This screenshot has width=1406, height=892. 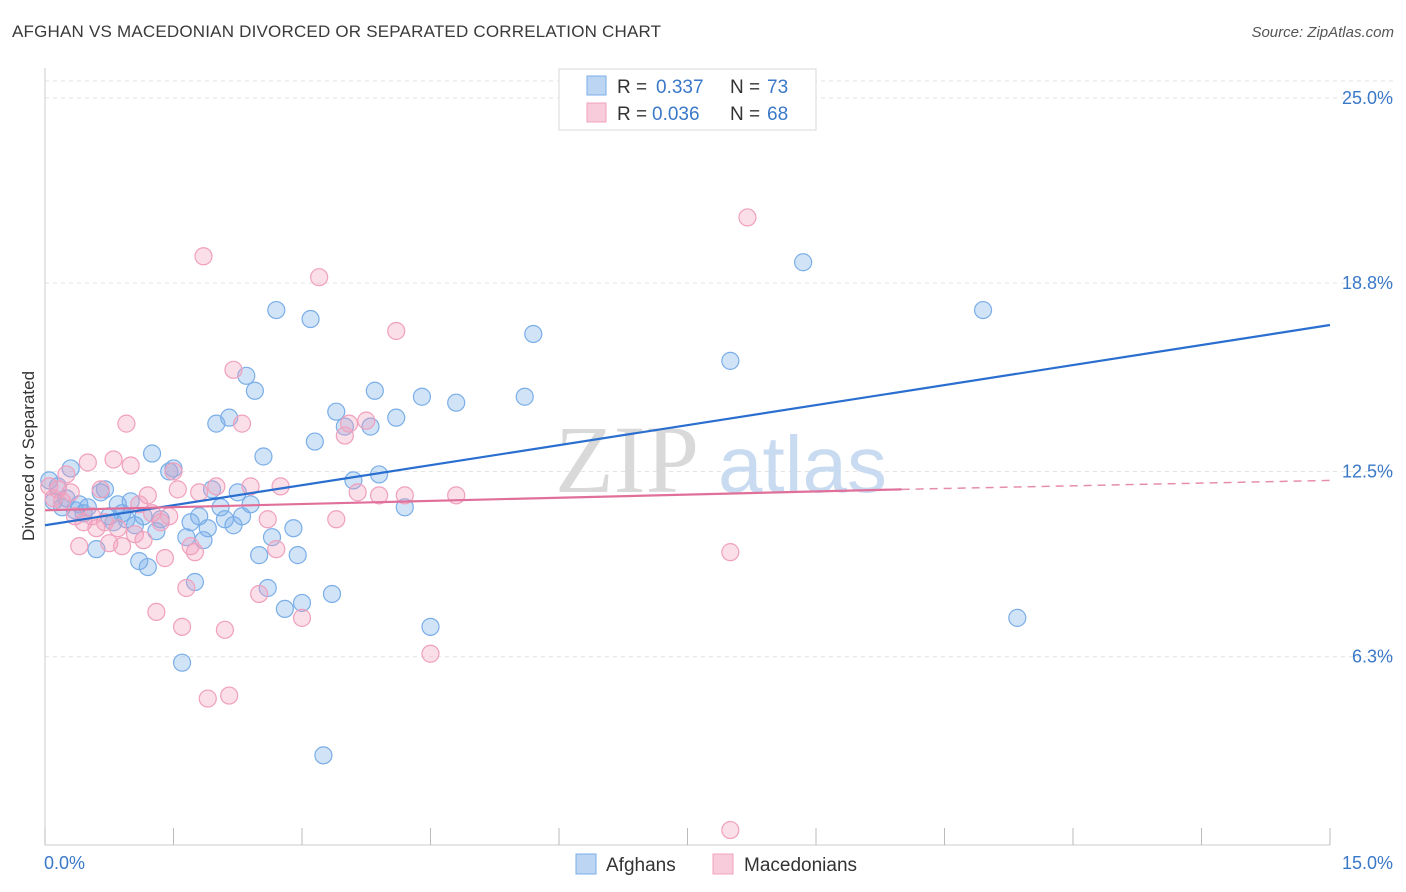 I want to click on y-tick-labels: 6.3% 12.5% 18.8% 25.0%, so click(x=1367, y=377).